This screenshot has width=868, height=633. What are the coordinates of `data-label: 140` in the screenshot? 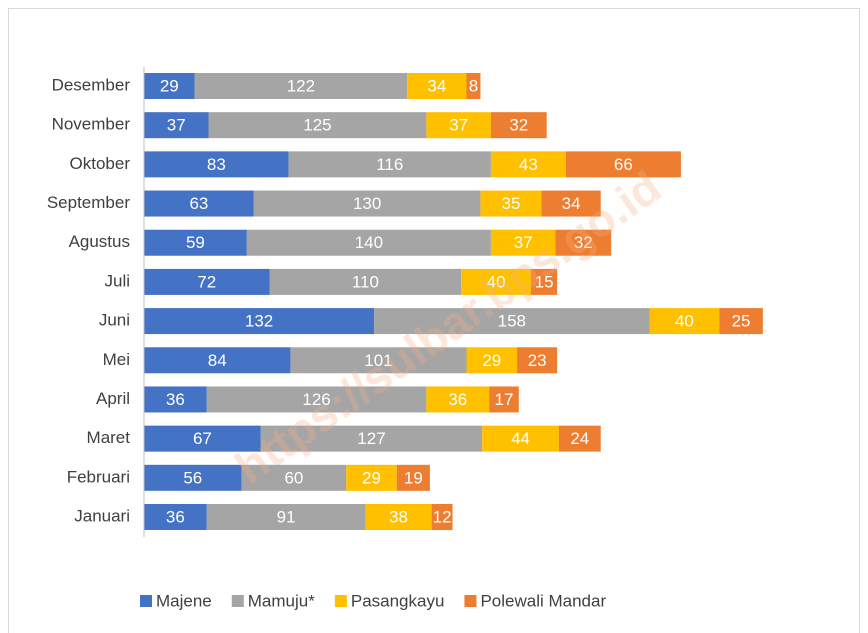 It's located at (369, 242).